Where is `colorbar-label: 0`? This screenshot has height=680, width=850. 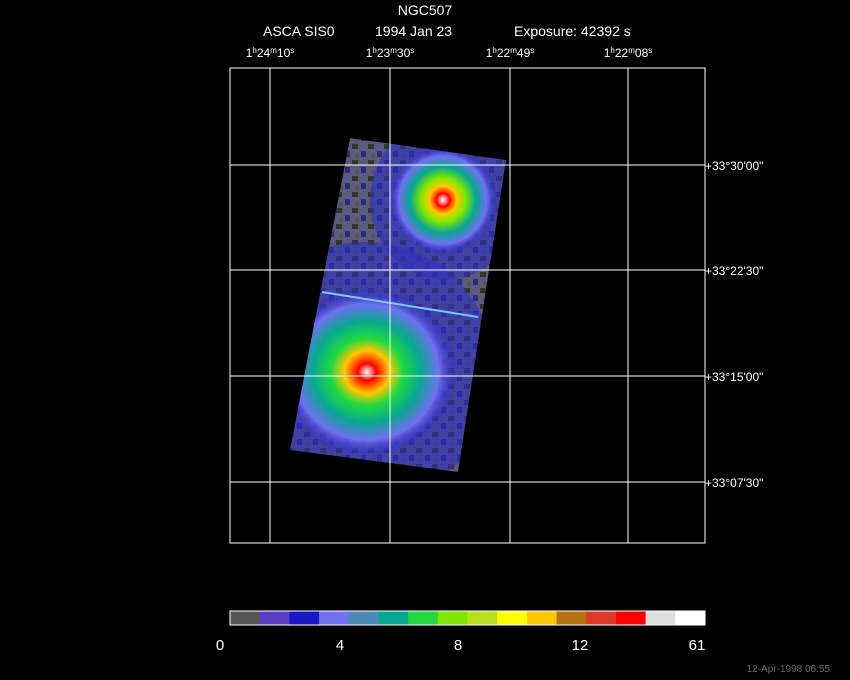
colorbar-label: 0 is located at coordinates (220, 645).